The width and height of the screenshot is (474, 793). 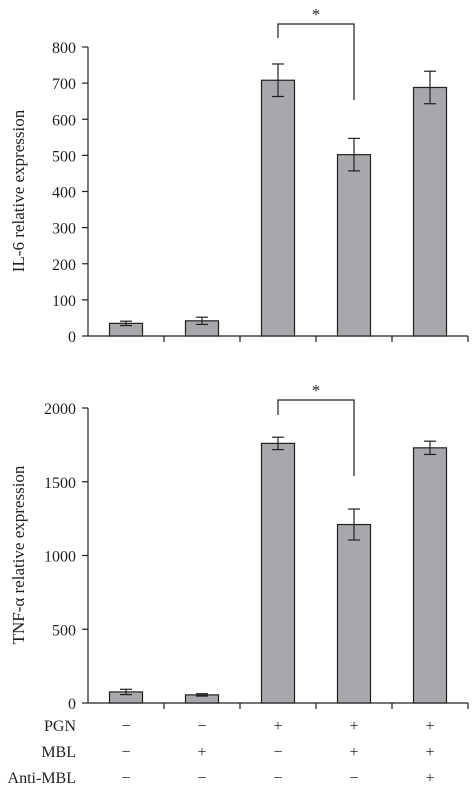 What do you see at coordinates (316, 61) in the screenshot?
I see `panel1-significance-bracket` at bounding box center [316, 61].